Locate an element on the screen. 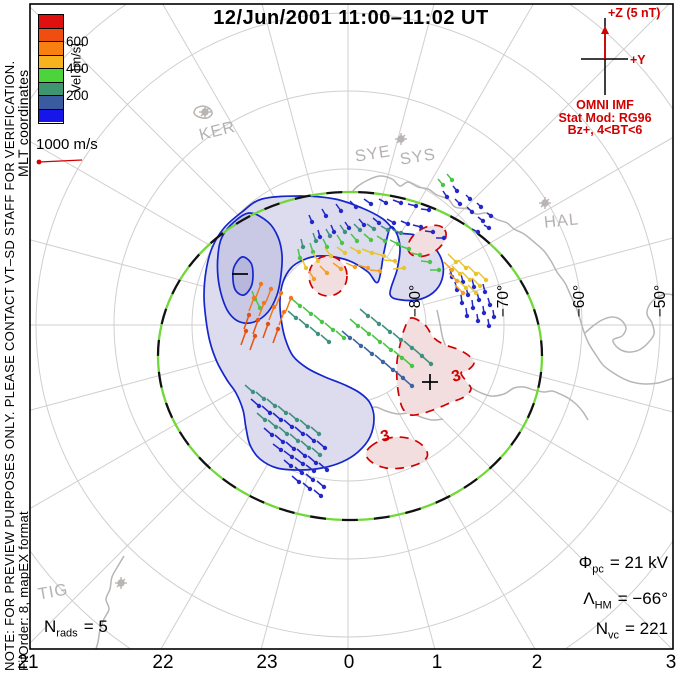 Image resolution: width=680 pixels, height=674 pixels. imf-model-label: Stat Mod: RG96 is located at coordinates (605, 118).